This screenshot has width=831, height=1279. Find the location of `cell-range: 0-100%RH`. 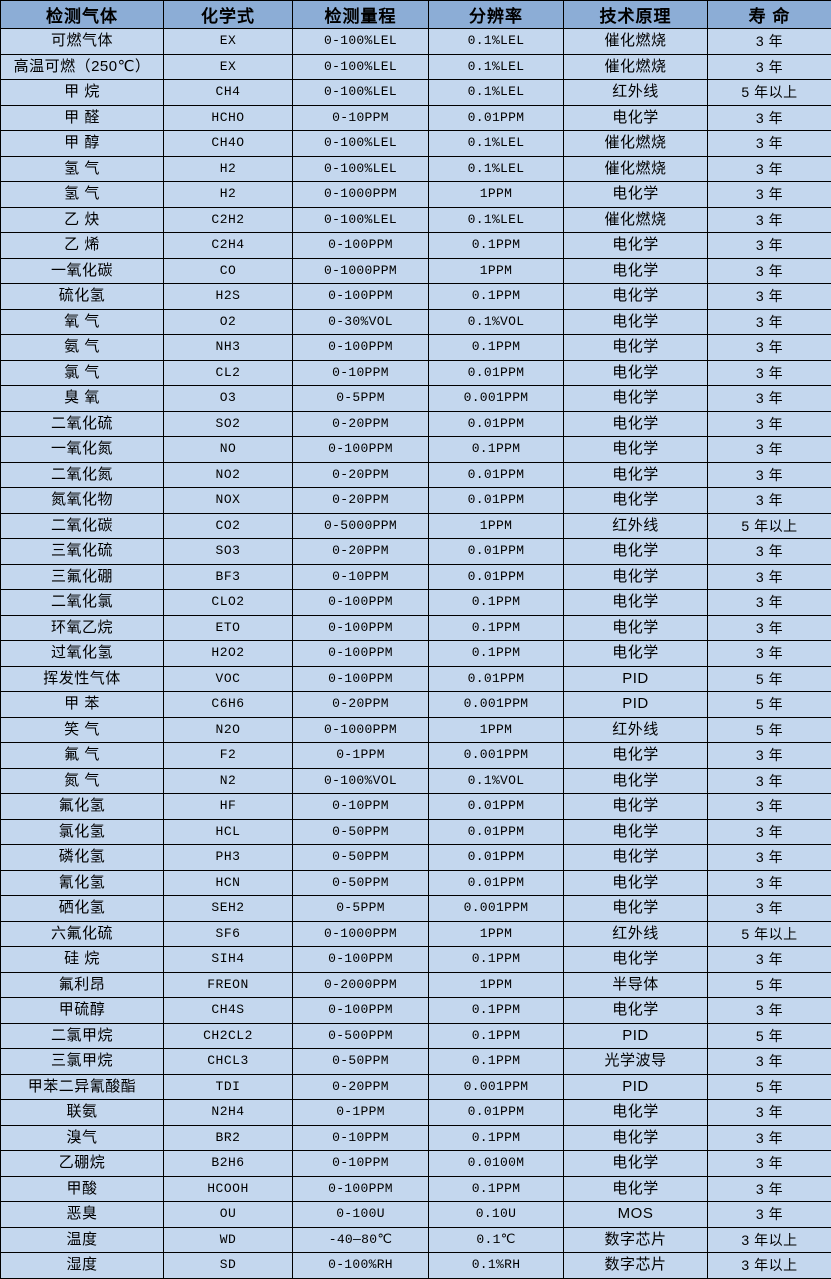

cell-range: 0-100%RH is located at coordinates (361, 1266).